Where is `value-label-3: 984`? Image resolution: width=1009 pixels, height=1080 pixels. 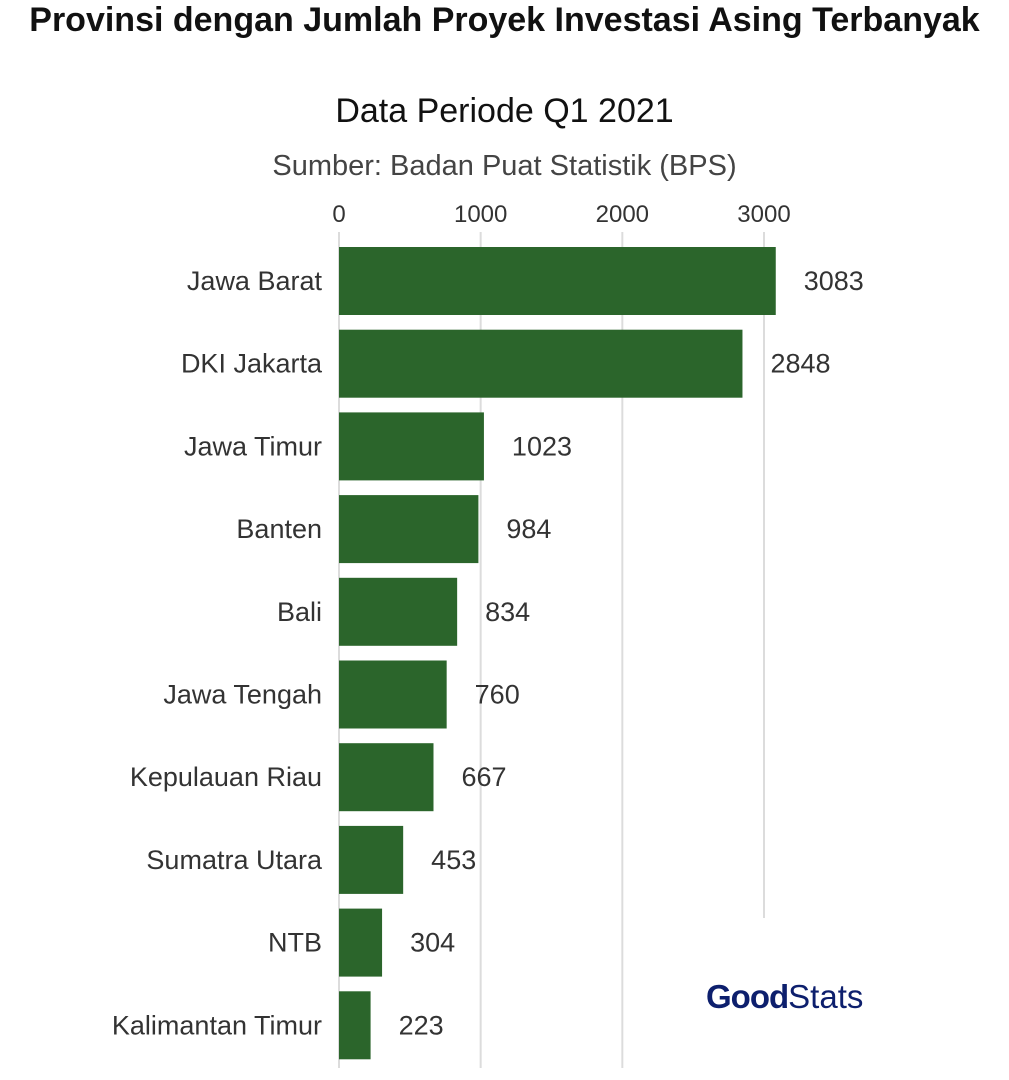 value-label-3: 984 is located at coordinates (528, 529).